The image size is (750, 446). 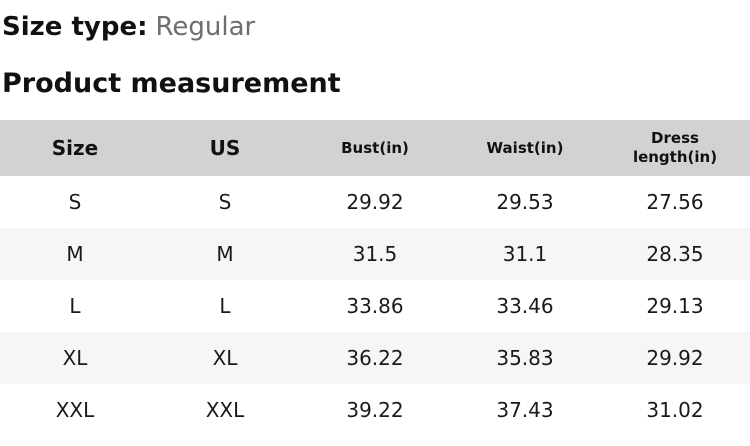 I want to click on cell-bust: 33.86, so click(x=375, y=306).